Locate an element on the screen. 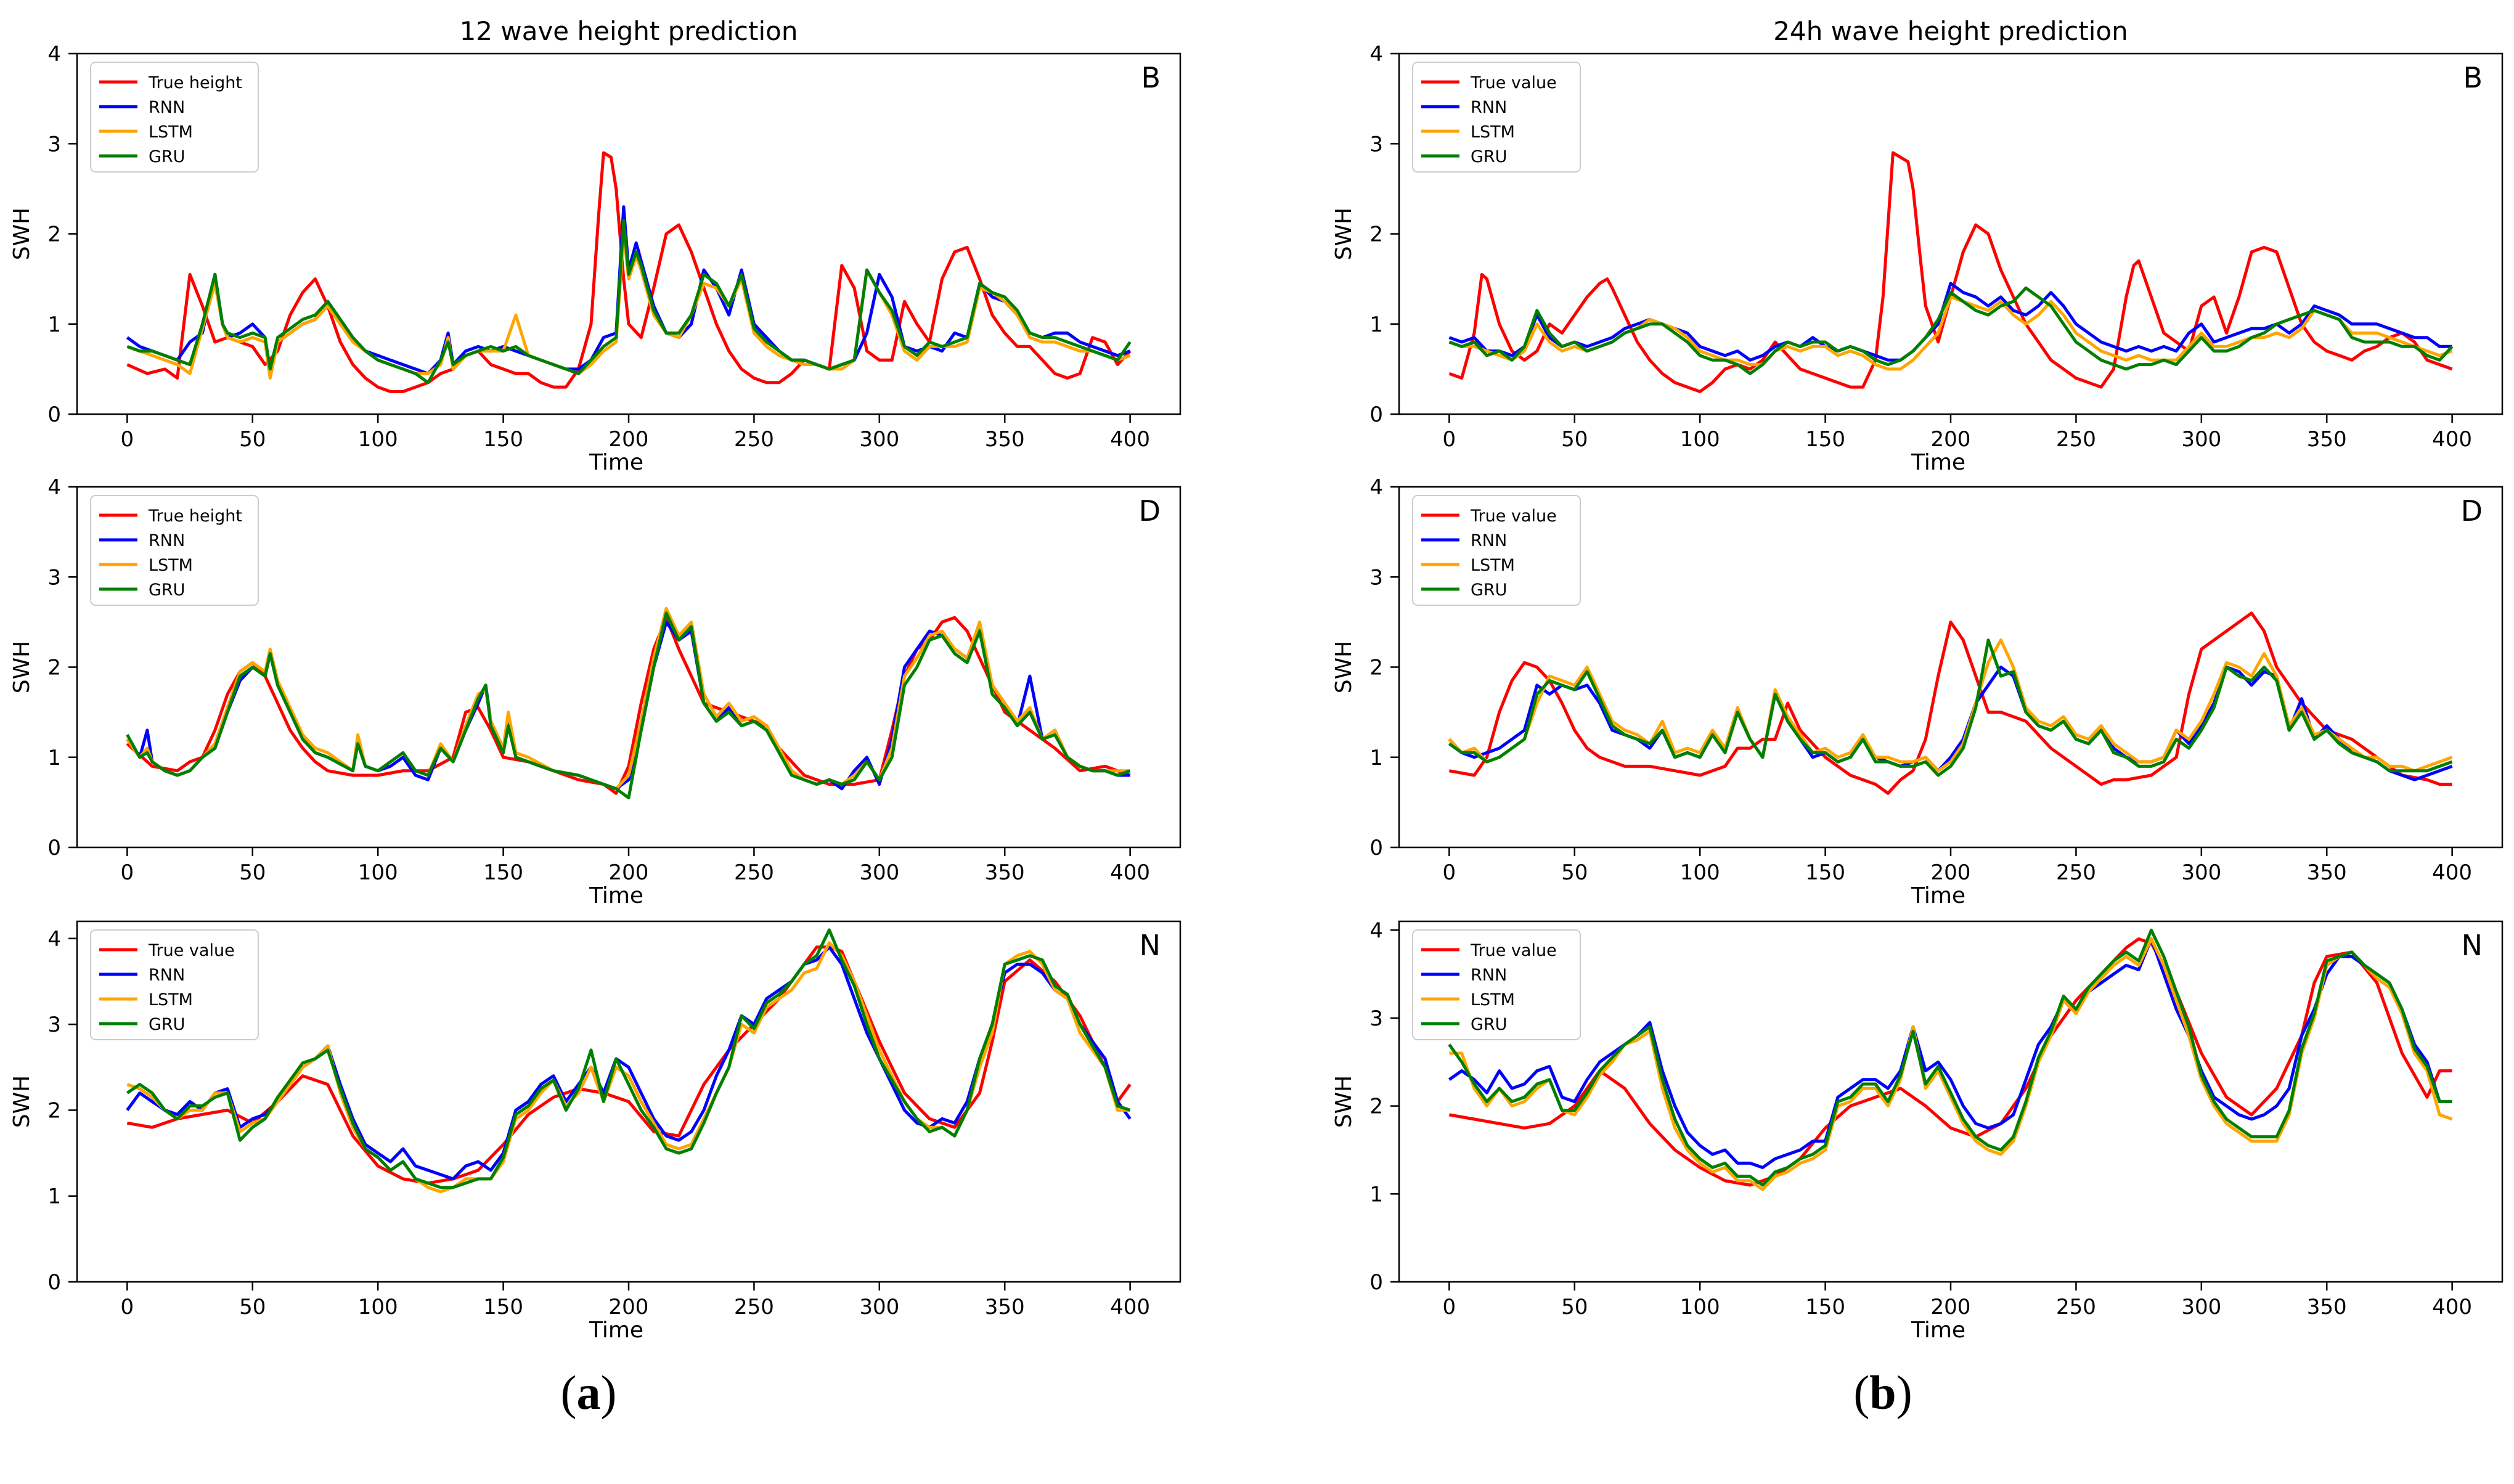 Image resolution: width=2514 pixels, height=1484 pixels. legend-label-true: True height is located at coordinates (195, 82).